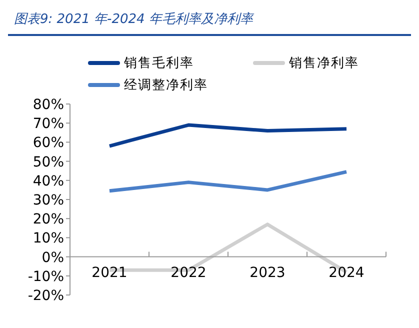  Describe the element at coordinates (48, 143) in the screenshot. I see `y-tick-label: 60%` at that location.